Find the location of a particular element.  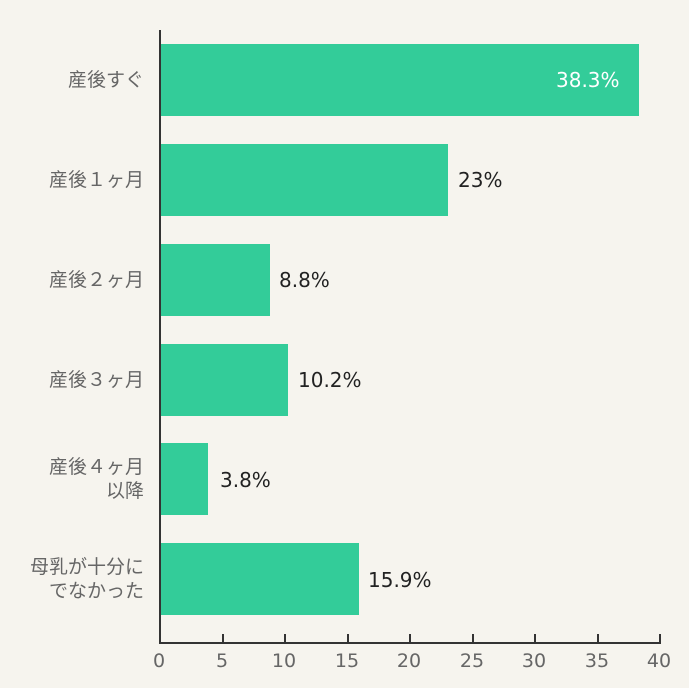

value-label: 23% is located at coordinates (480, 180).